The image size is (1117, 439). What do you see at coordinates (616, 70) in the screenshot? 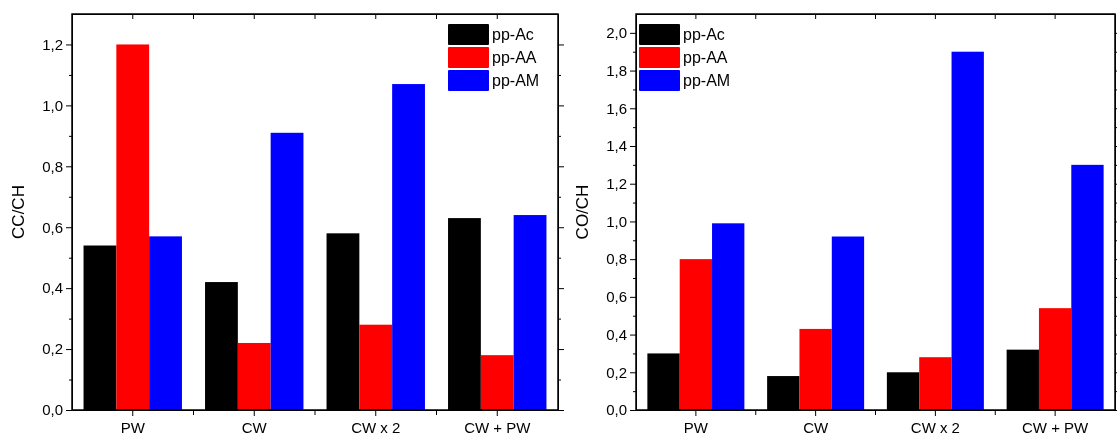
I see `y-tick-label: 1,8` at bounding box center [616, 70].